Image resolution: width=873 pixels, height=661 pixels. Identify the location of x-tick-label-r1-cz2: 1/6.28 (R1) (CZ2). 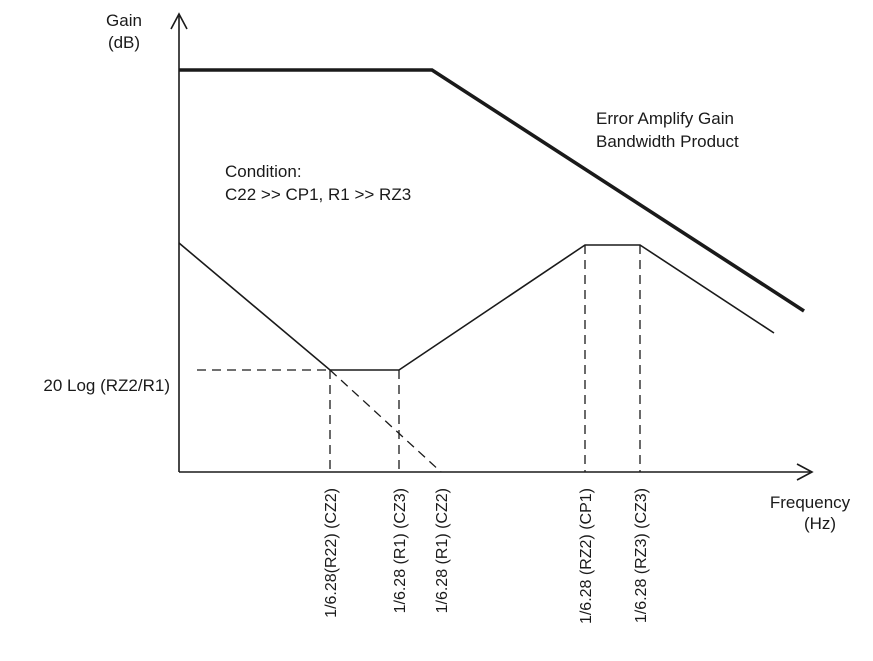
(442, 550).